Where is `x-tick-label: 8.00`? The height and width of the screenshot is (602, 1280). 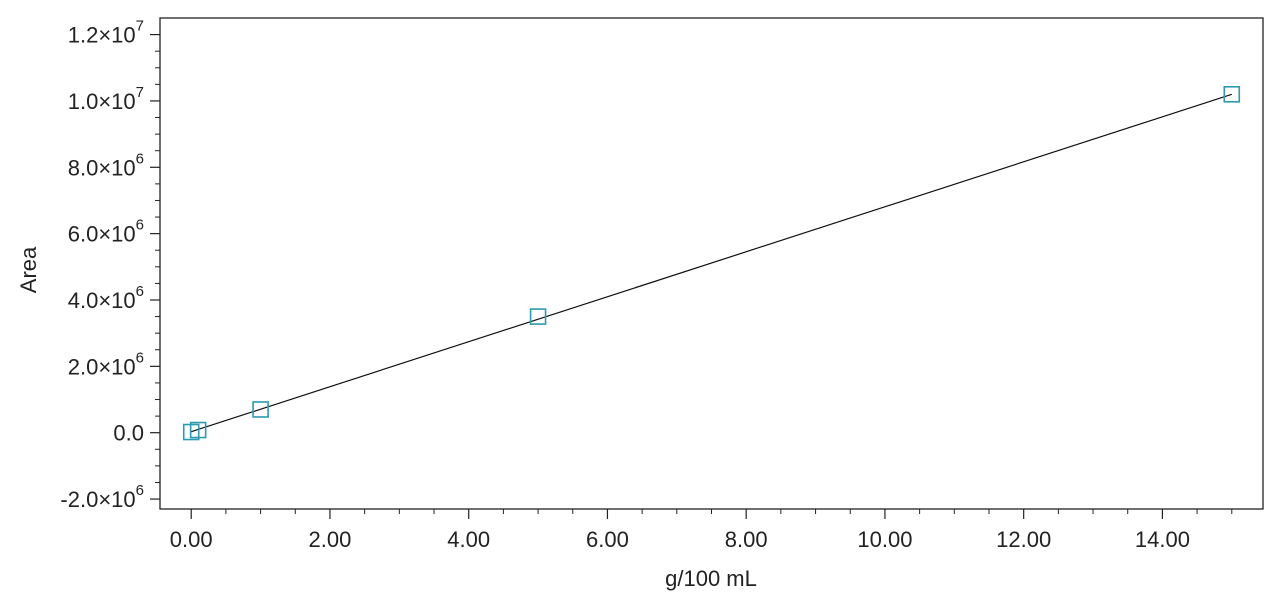
x-tick-label: 8.00 is located at coordinates (746, 539).